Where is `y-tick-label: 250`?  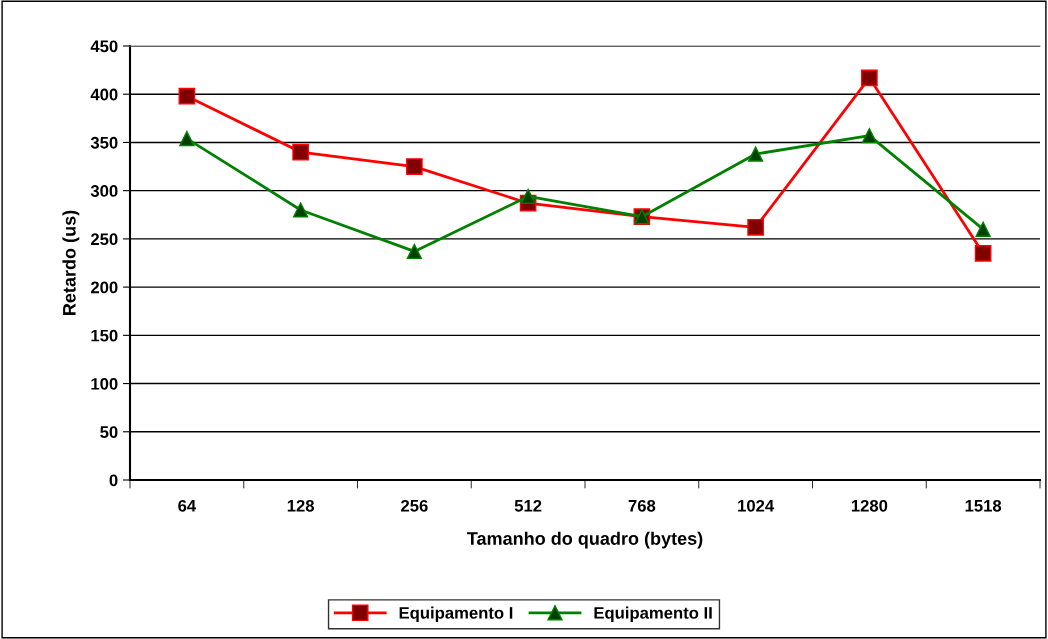 y-tick-label: 250 is located at coordinates (104, 239).